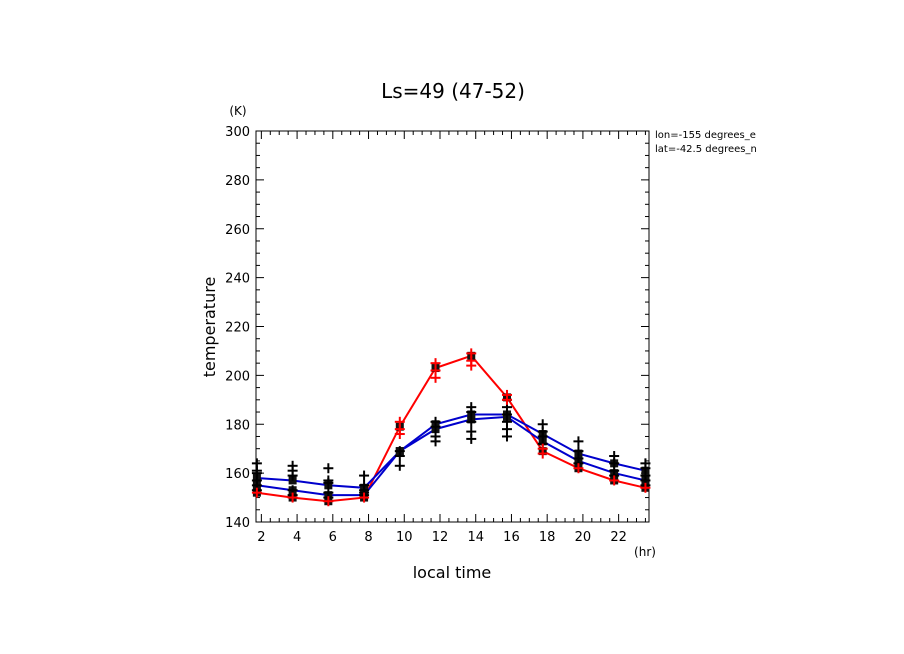 The image size is (904, 654). I want to click on series-layer, so click(451, 428).